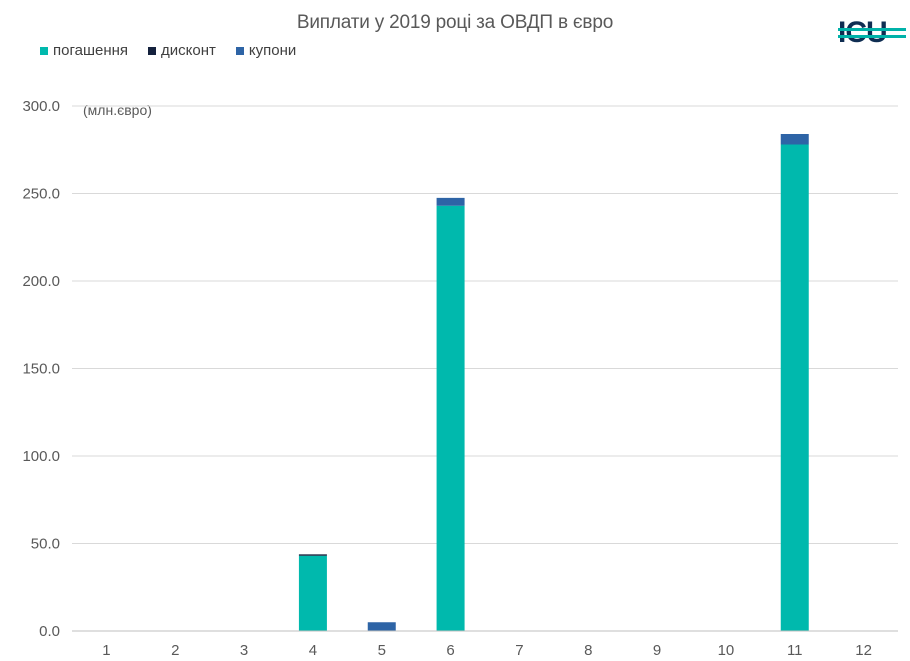 This screenshot has width=910, height=661. Describe the element at coordinates (49, 631) in the screenshot. I see `y-tick-label: 0.0` at that location.